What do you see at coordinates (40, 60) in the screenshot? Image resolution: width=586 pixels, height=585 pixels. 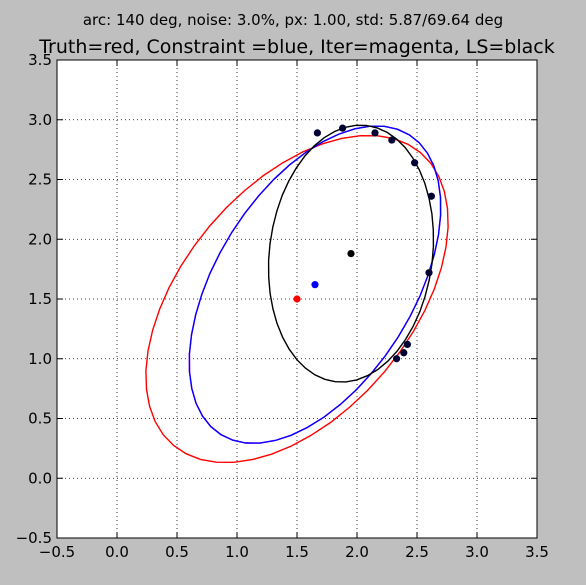 I see `y-tick-label: 3.5` at bounding box center [40, 60].